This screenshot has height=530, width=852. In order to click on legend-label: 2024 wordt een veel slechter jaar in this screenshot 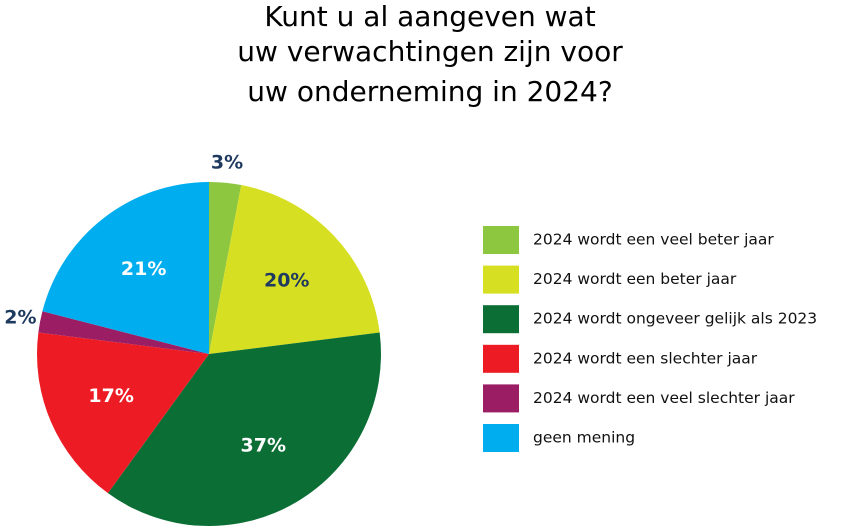, I will do `click(664, 398)`.